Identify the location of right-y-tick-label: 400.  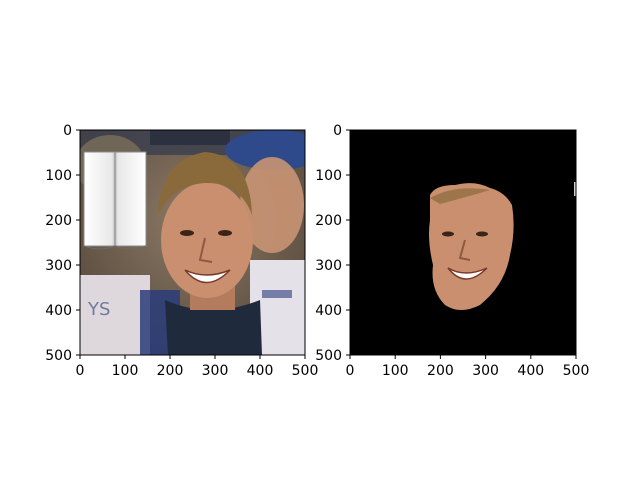
(328, 311).